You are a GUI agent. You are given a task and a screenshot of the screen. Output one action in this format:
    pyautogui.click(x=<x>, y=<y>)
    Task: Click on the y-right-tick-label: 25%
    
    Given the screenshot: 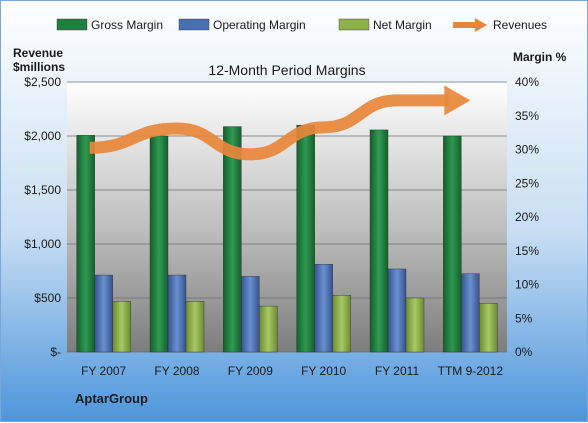 What is the action you would take?
    pyautogui.click(x=527, y=183)
    